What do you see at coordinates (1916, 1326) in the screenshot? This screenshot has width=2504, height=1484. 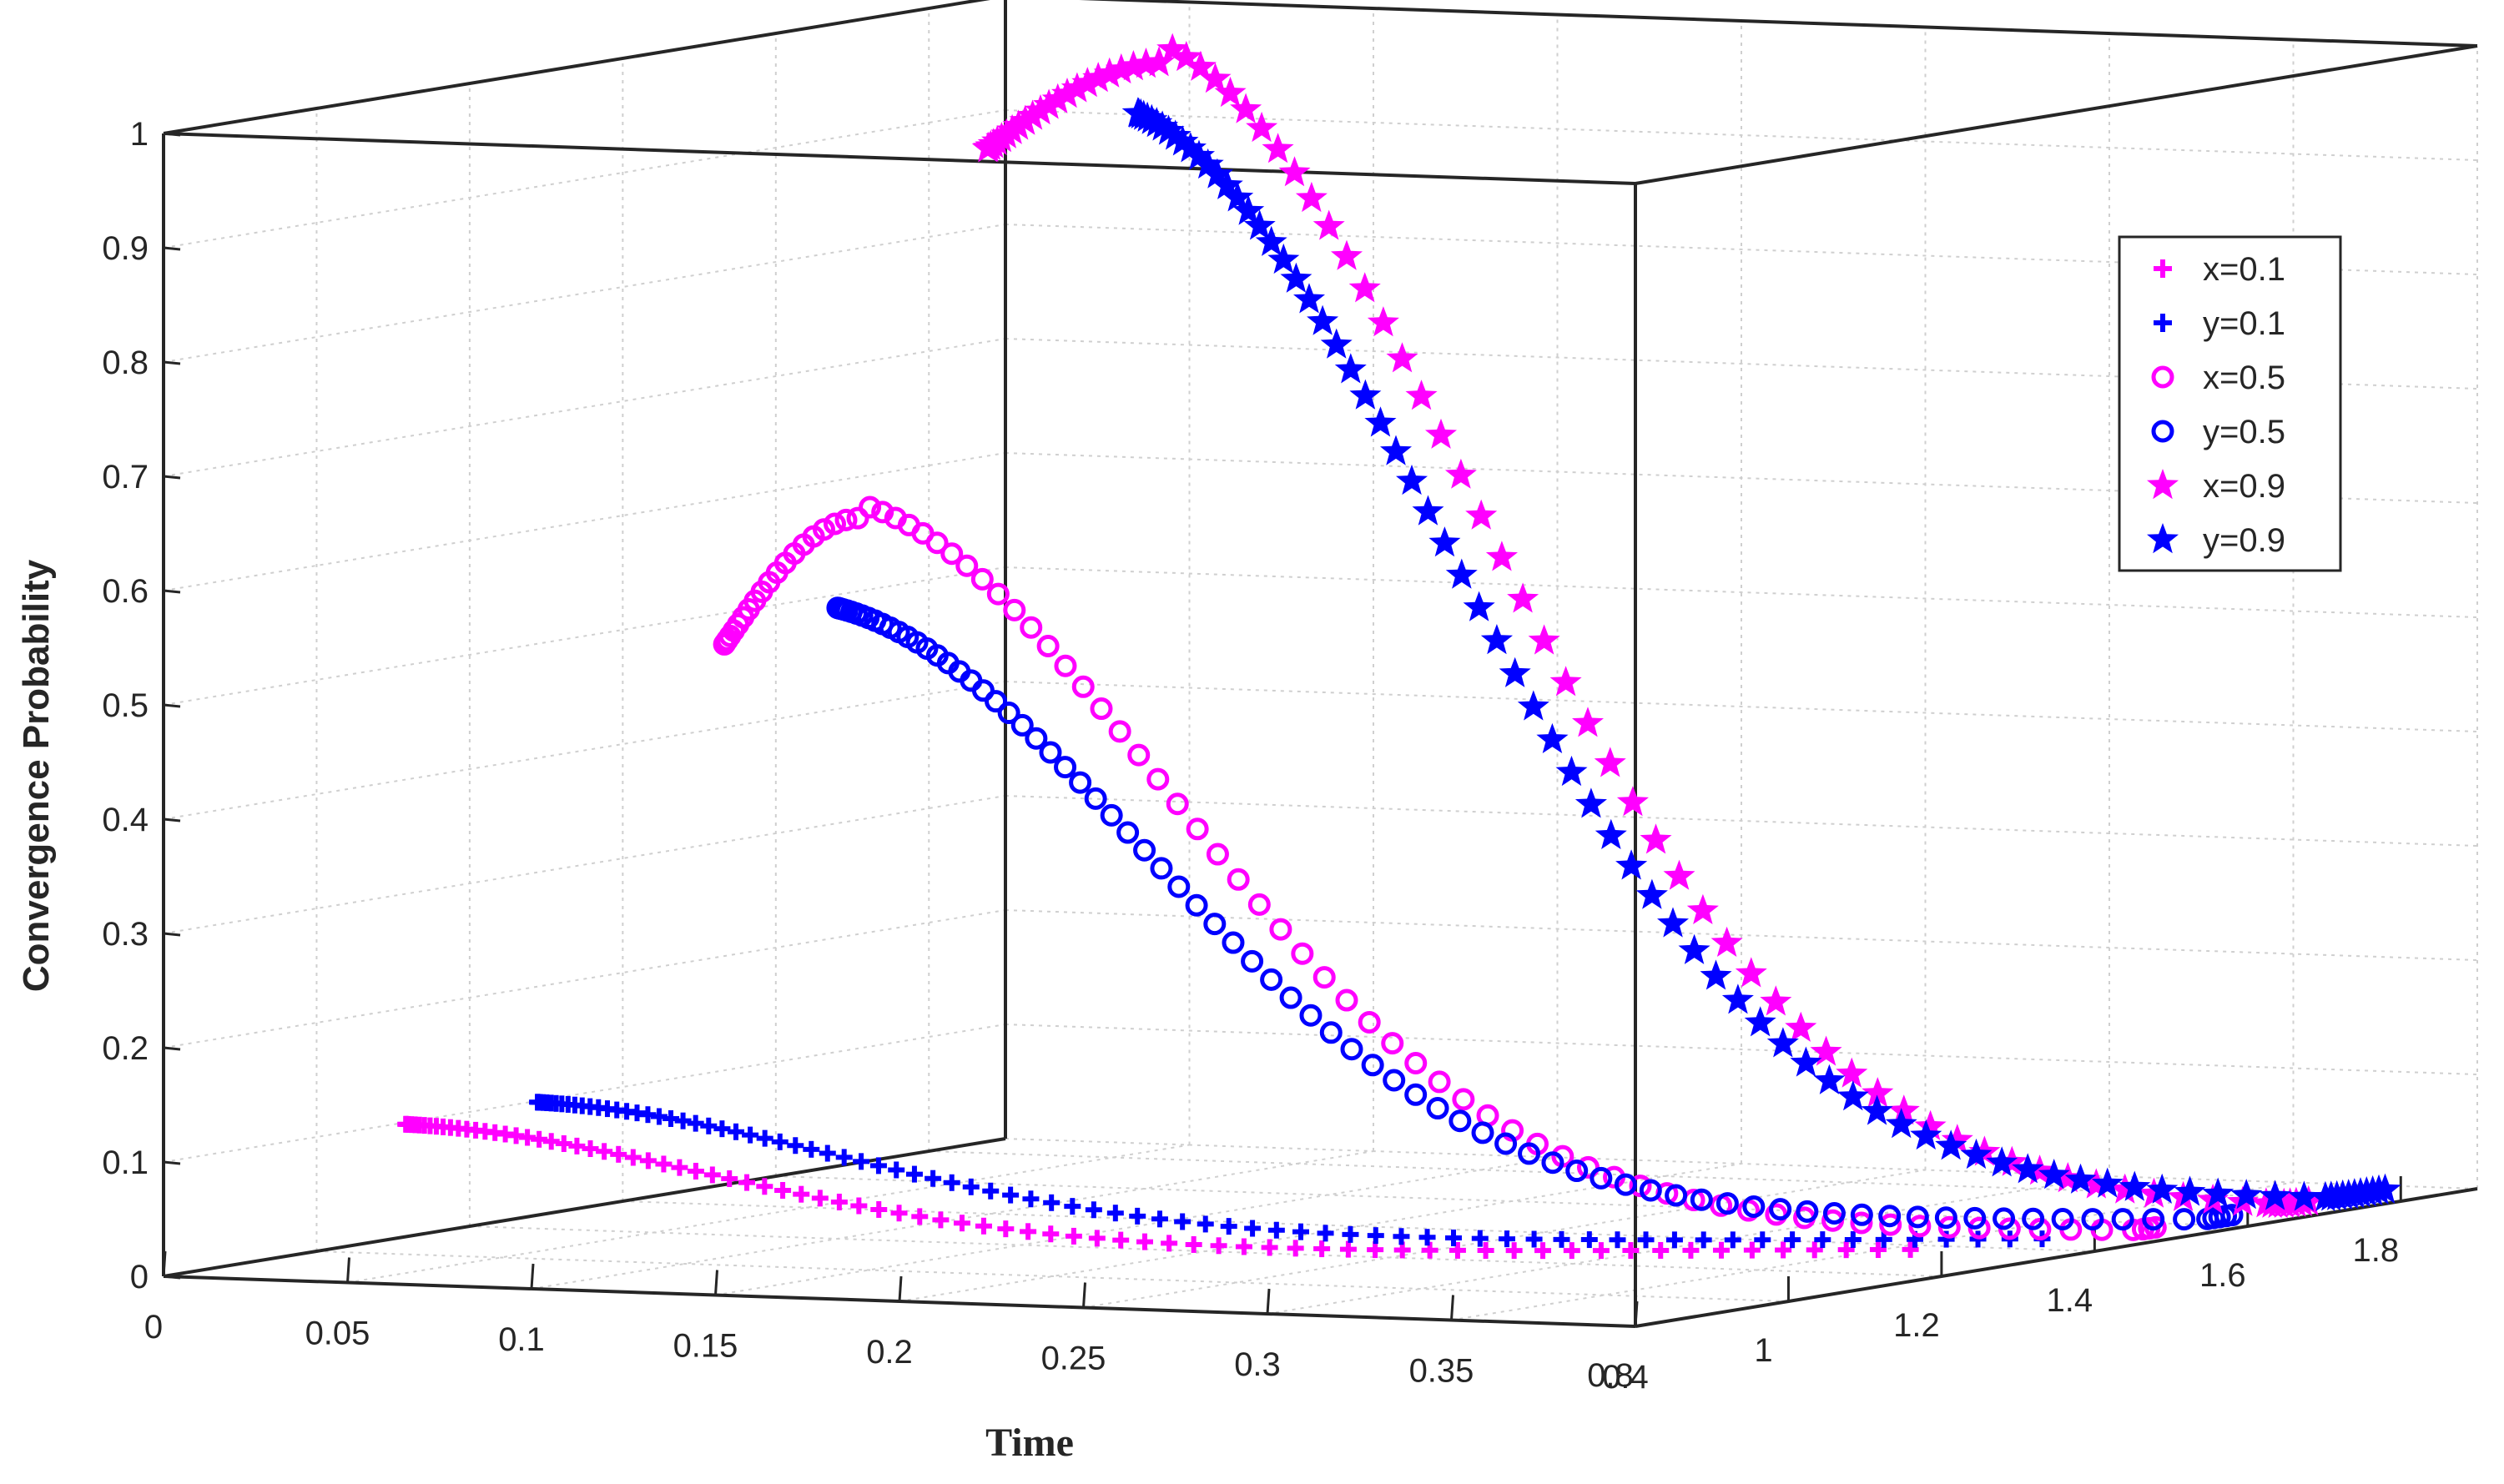 I see `y-tick-label: 1.2` at bounding box center [1916, 1326].